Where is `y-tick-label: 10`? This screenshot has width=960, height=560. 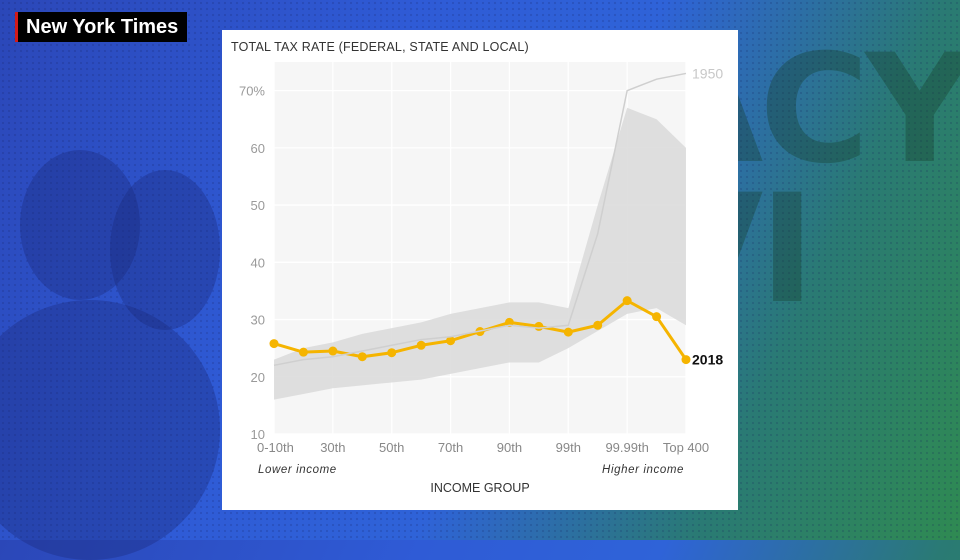 y-tick-label: 10 is located at coordinates (258, 434).